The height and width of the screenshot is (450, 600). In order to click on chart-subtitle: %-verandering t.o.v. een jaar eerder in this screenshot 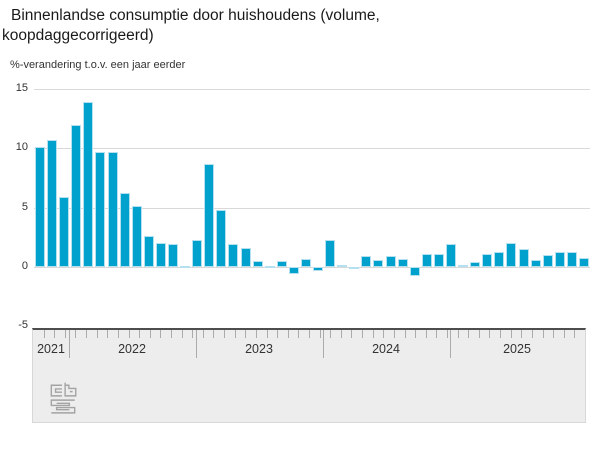, I will do `click(98, 65)`.